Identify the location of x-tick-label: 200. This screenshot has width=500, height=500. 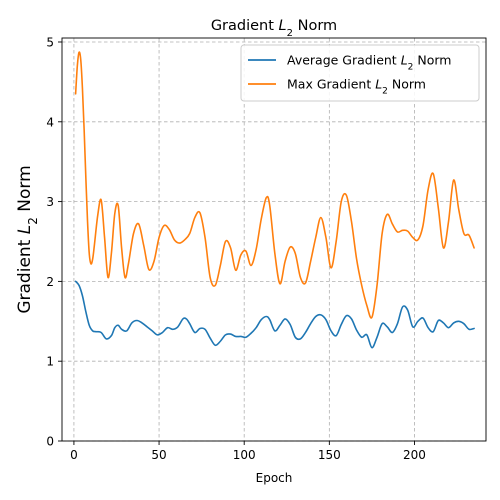
(414, 455).